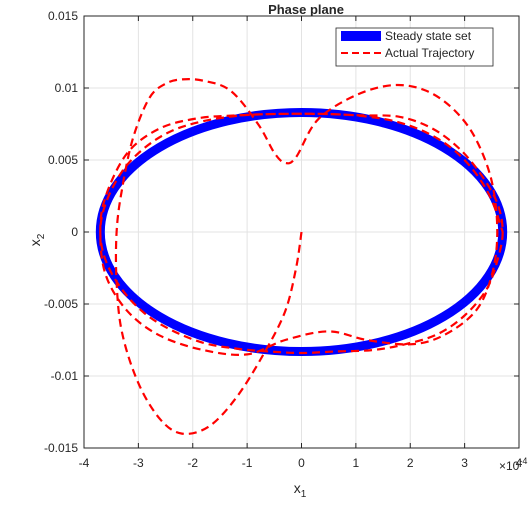  What do you see at coordinates (304, 494) in the screenshot?
I see `x-axis-label-sub: 1` at bounding box center [304, 494].